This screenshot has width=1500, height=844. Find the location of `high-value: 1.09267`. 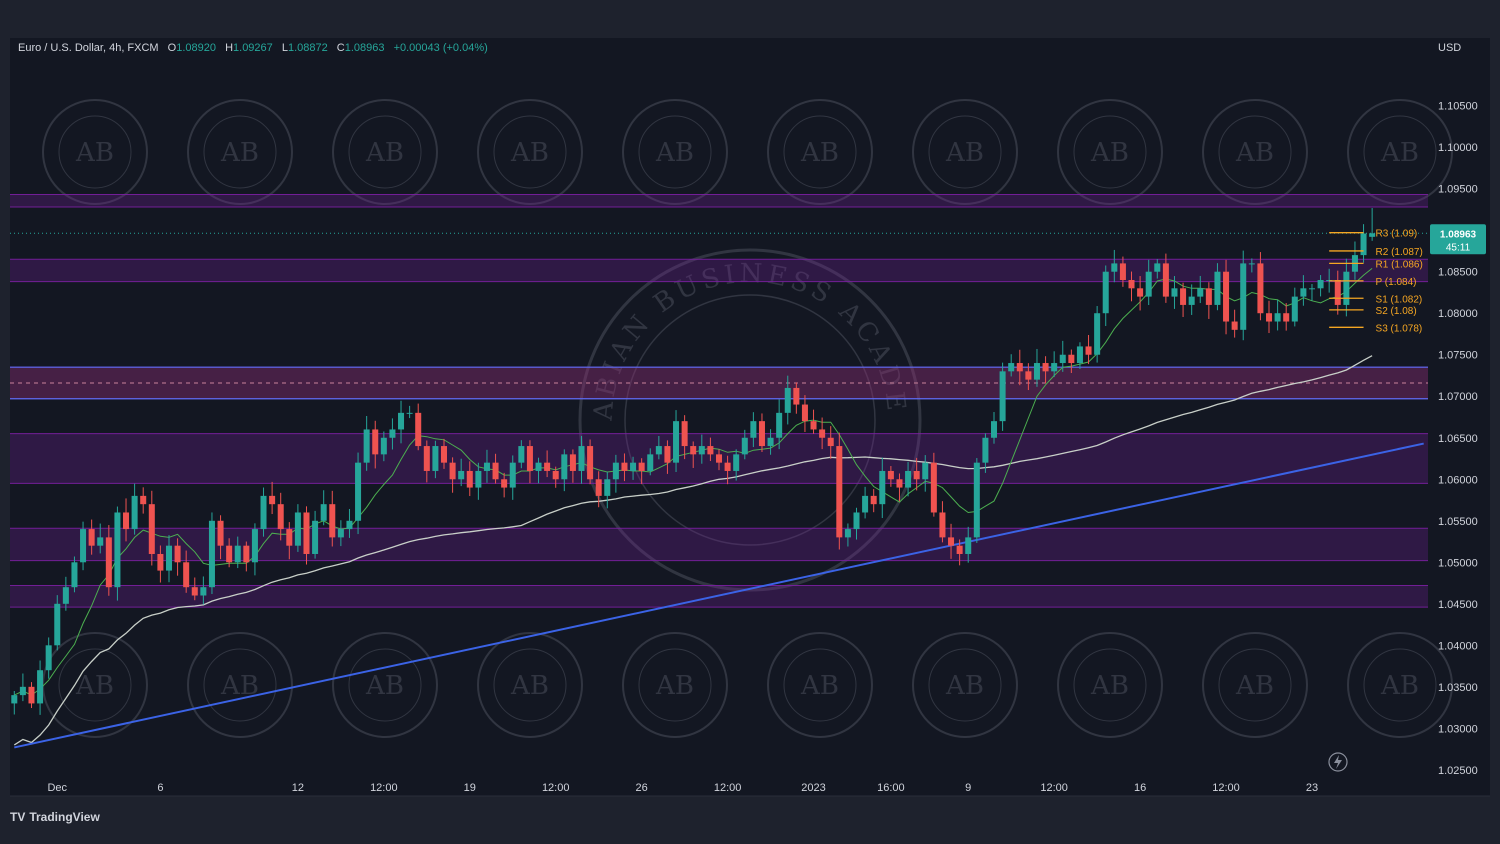

high-value: 1.09267 is located at coordinates (253, 48).